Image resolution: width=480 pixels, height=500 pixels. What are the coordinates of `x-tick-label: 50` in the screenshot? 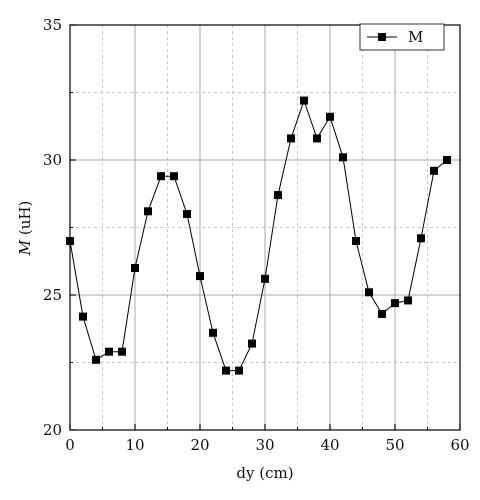 It's located at (394, 445).